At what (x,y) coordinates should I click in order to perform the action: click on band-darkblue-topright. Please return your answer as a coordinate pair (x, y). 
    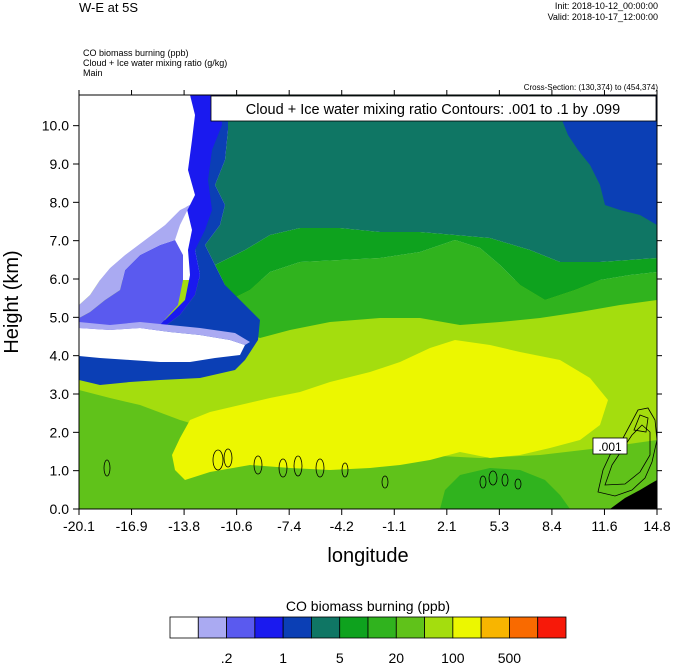
    Looking at the image, I should click on (608, 160).